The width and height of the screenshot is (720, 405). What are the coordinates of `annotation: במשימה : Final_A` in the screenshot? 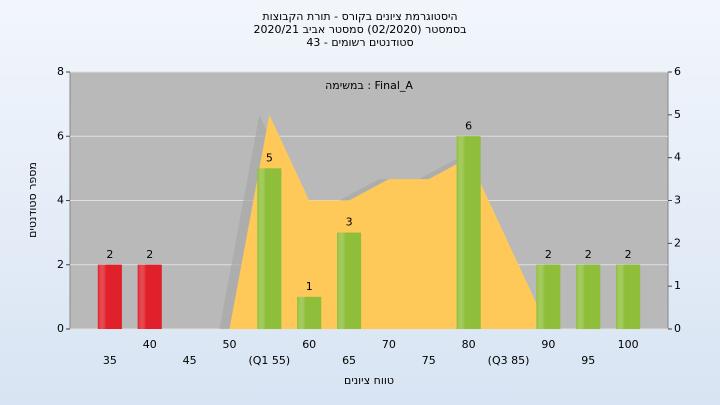 It's located at (369, 85).